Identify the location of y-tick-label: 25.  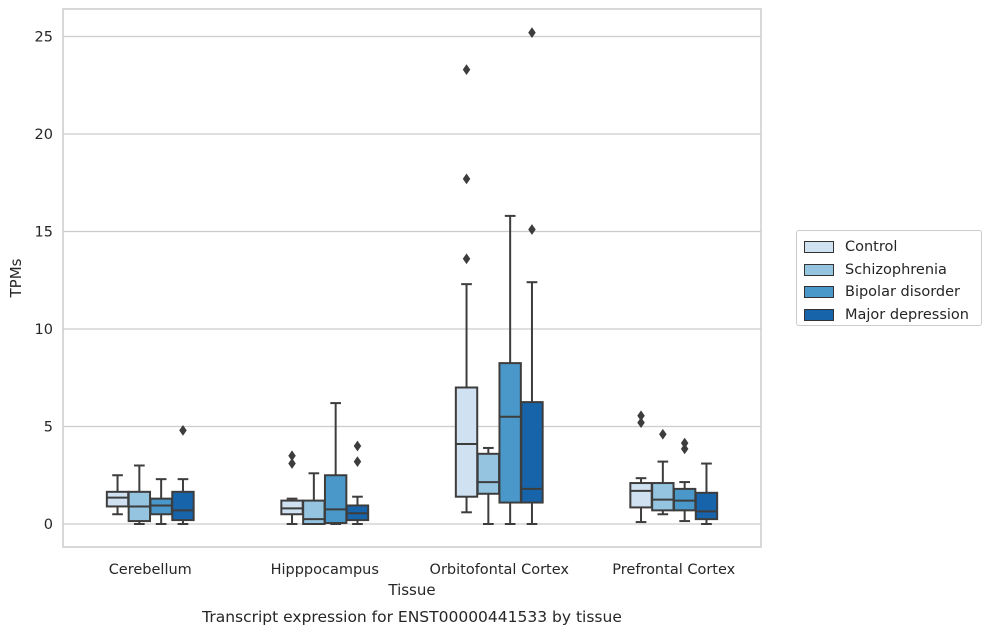
(44, 38).